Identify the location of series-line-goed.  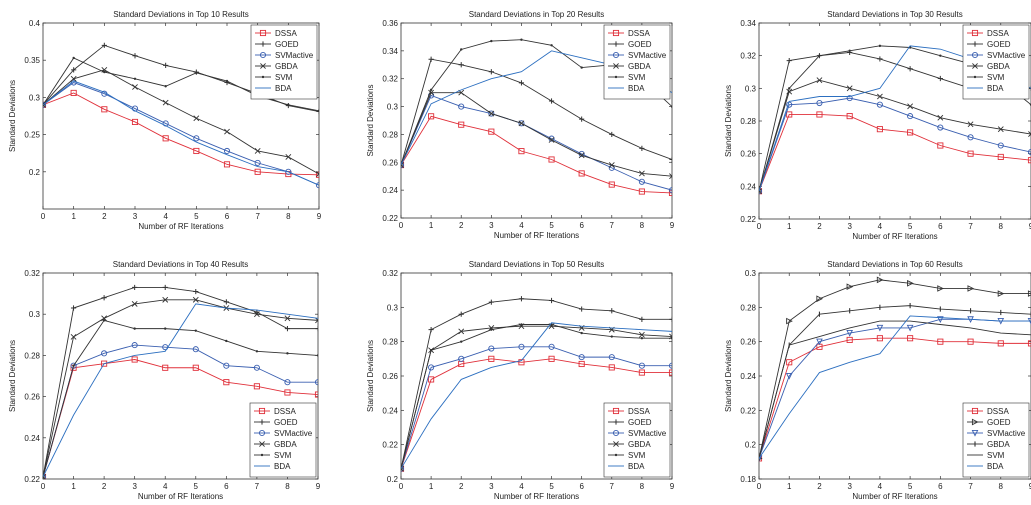
(181, 78).